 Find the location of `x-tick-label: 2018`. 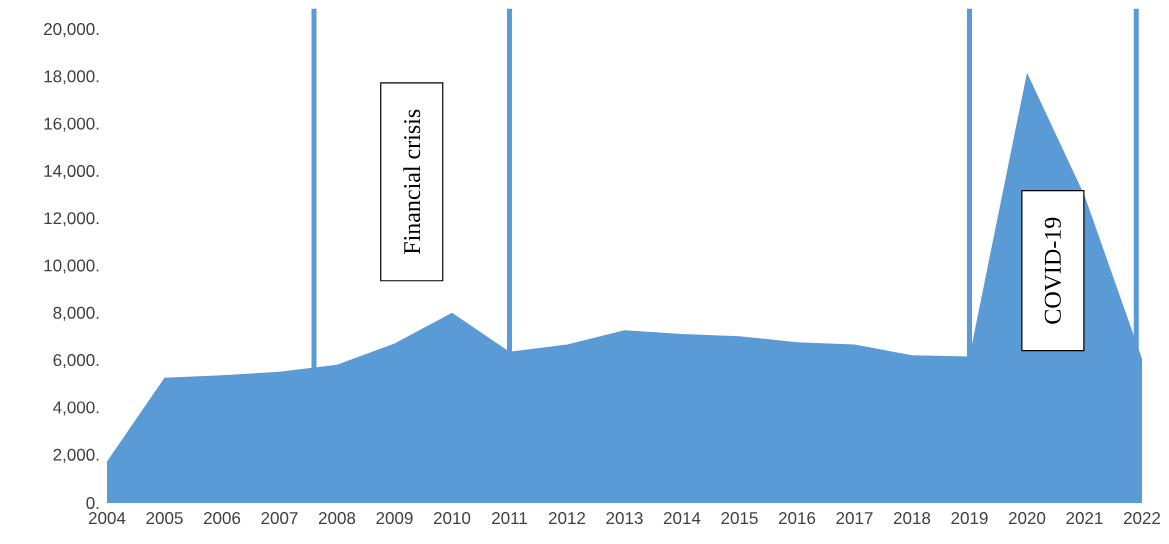

x-tick-label: 2018 is located at coordinates (912, 518).